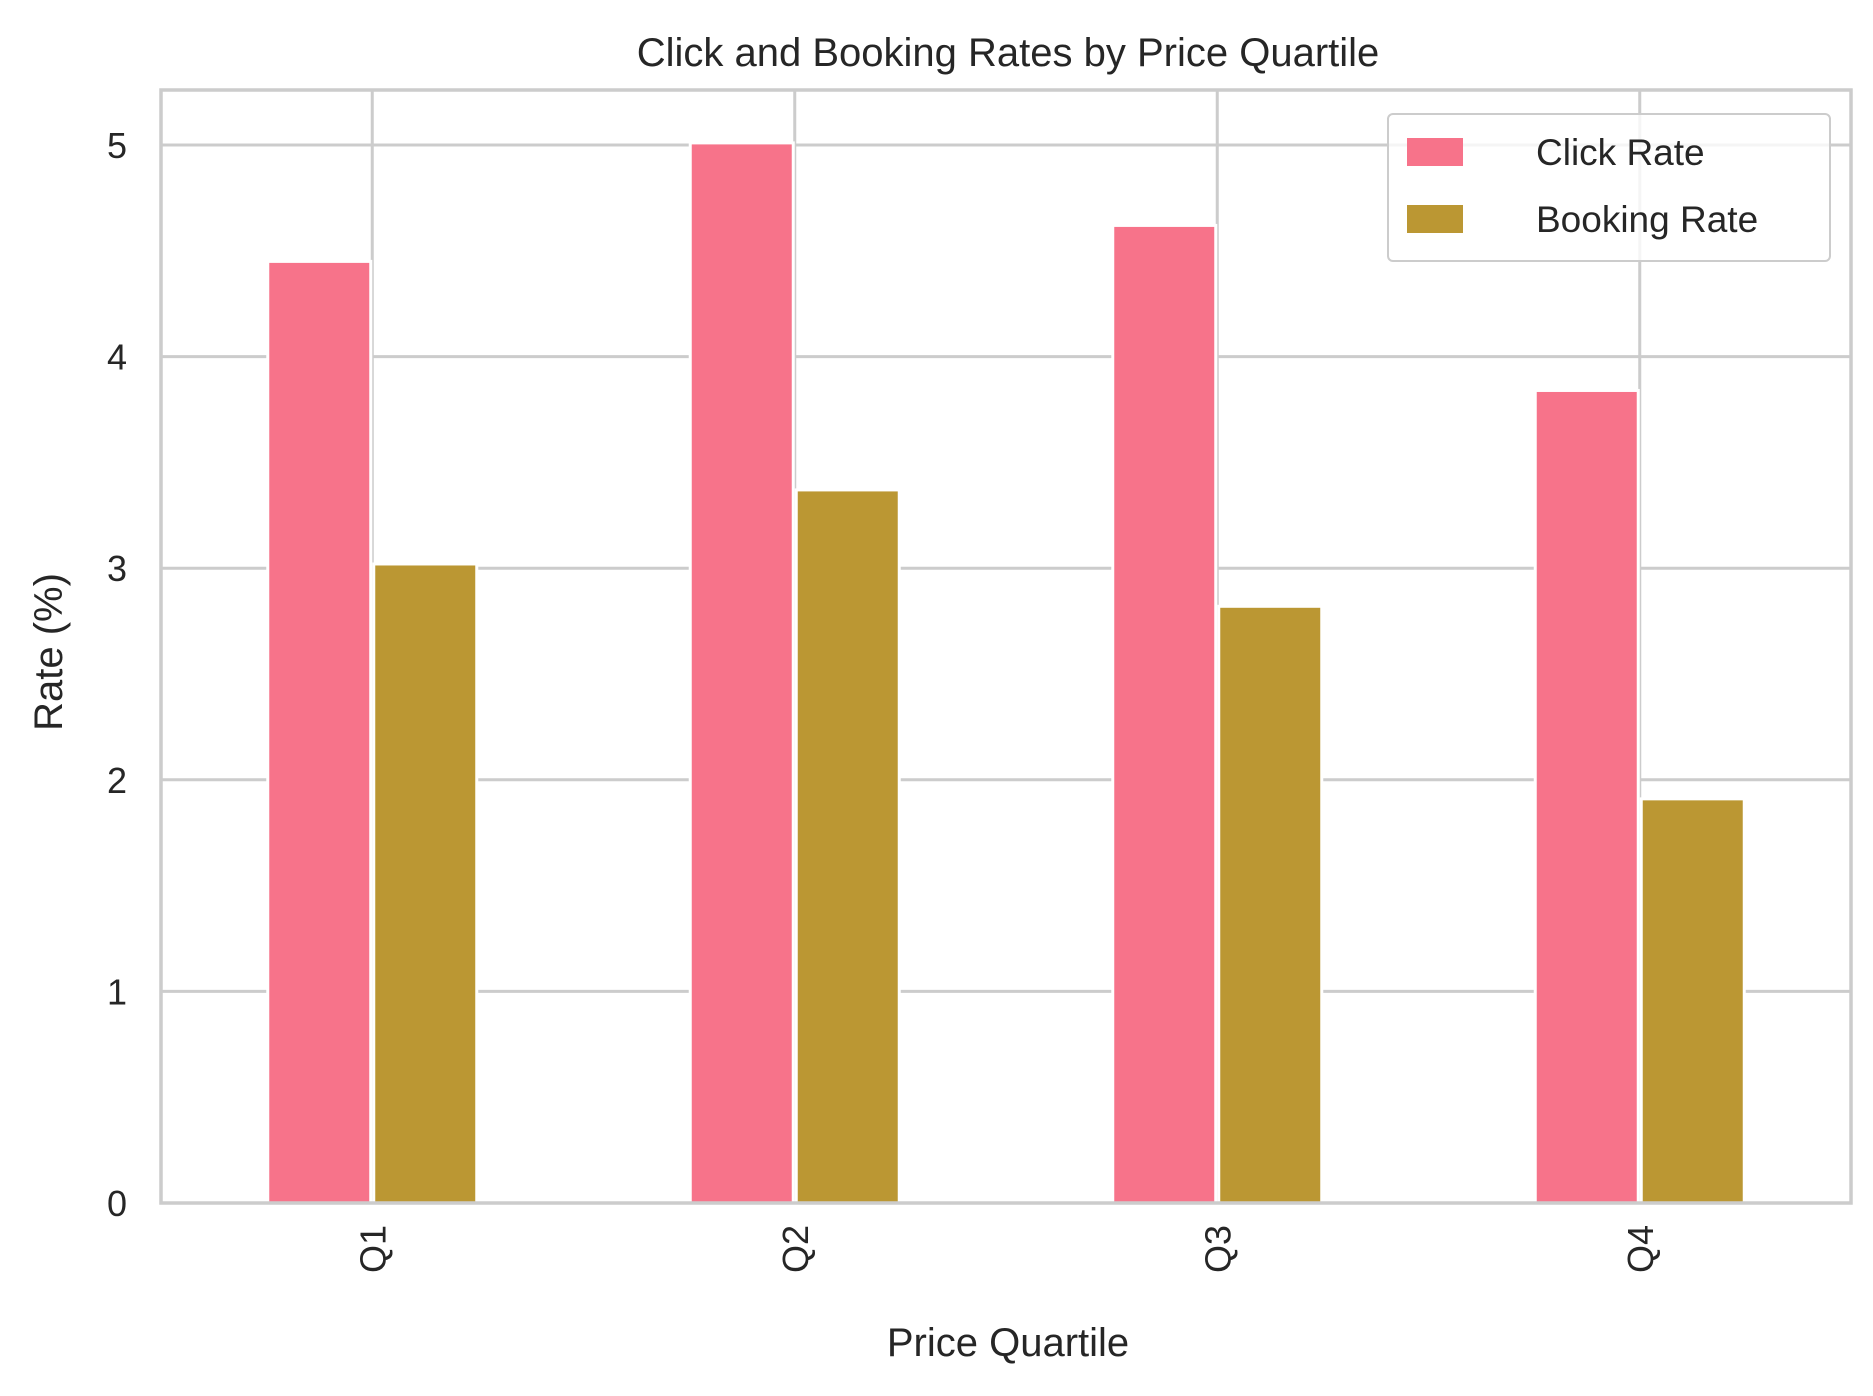  I want to click on legend-label-click-rate: Click Rate, so click(1620, 152).